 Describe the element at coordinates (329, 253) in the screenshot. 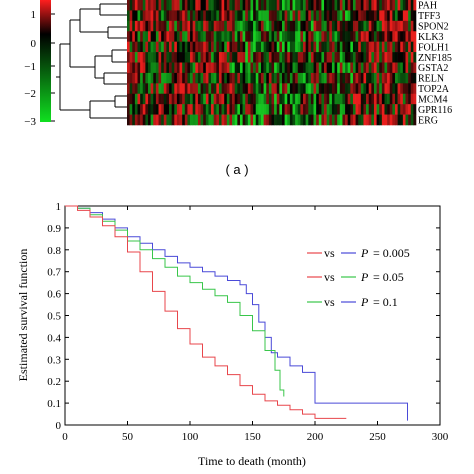

I see `legend-vs: vs` at that location.